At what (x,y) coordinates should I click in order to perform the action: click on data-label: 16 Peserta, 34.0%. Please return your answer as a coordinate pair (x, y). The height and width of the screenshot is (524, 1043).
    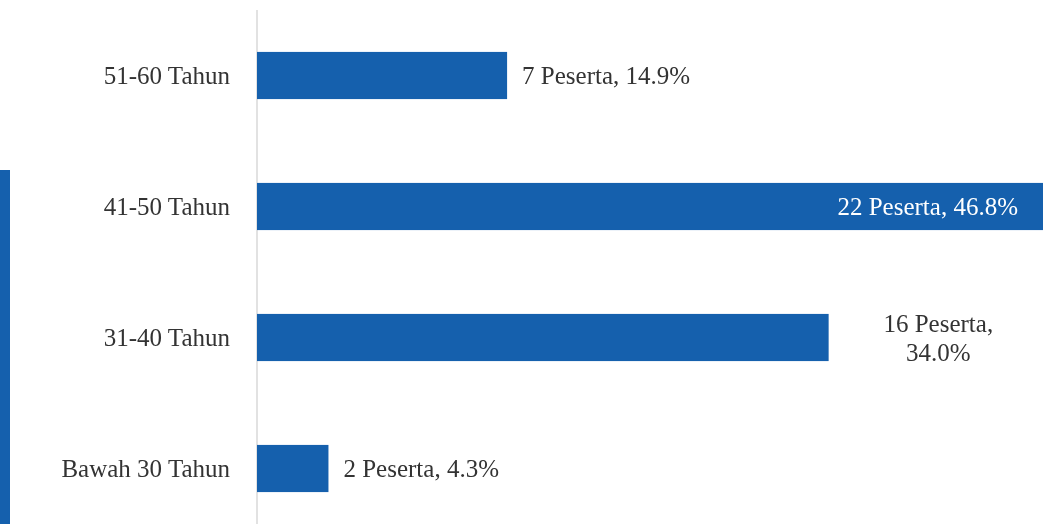
    Looking at the image, I should click on (938, 337).